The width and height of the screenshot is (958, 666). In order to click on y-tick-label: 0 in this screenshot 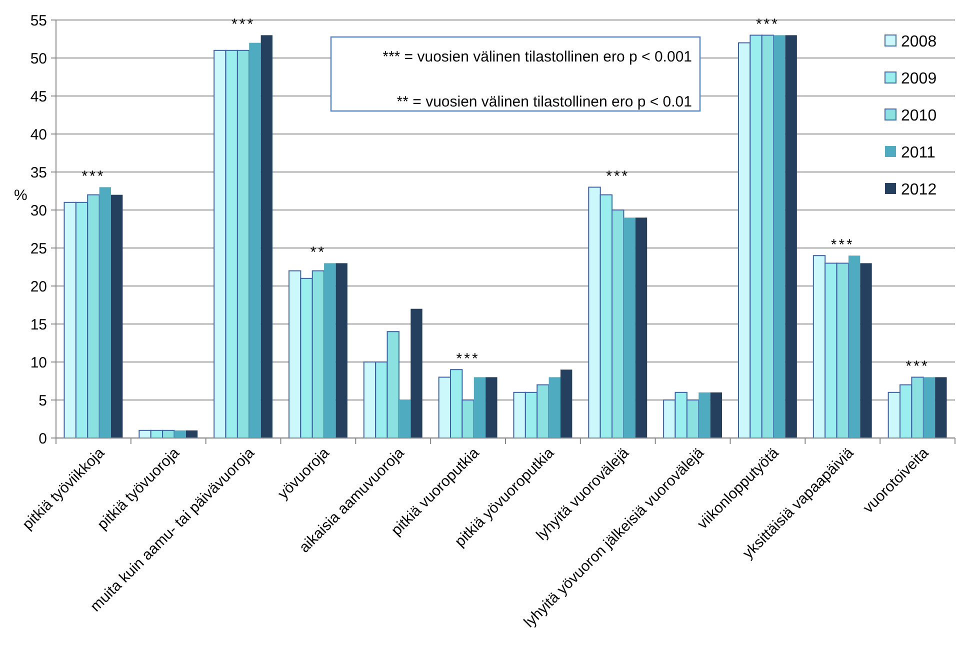, I will do `click(42, 439)`.